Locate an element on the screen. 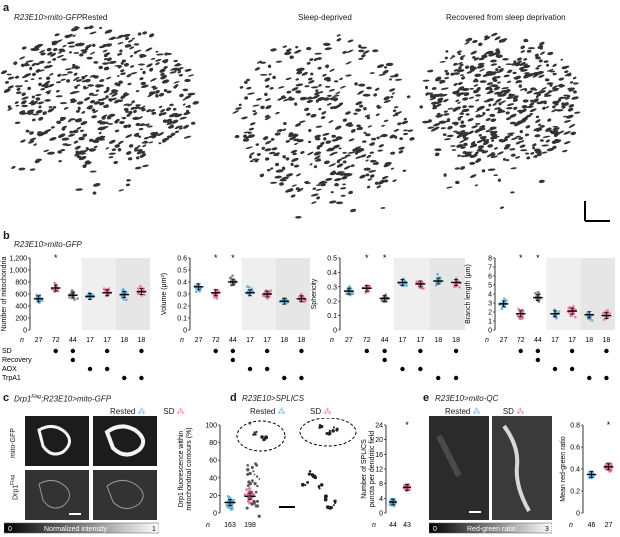  svg-text: 0 is located at coordinates (10, 529).